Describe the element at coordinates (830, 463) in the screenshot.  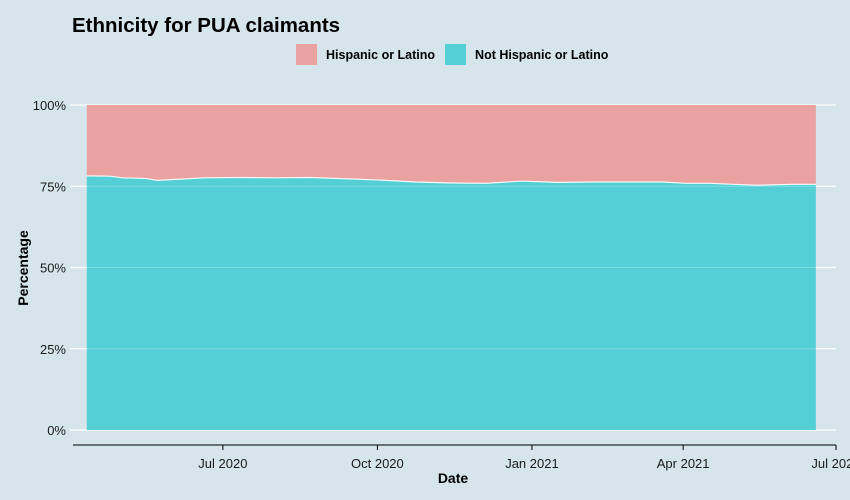
I see `x-tick-label: Jul 2021` at that location.